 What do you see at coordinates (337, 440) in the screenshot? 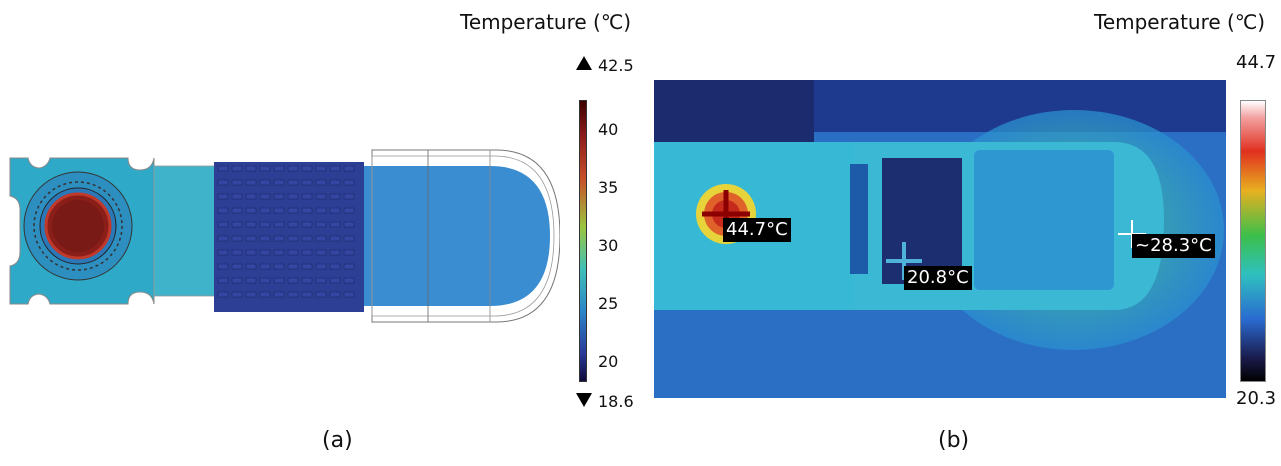
I see `caption-a: (a)` at bounding box center [337, 440].